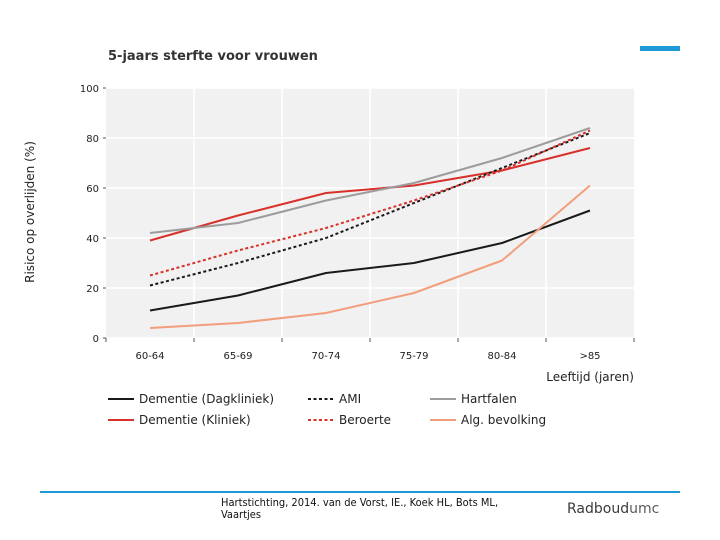 The image size is (720, 540). What do you see at coordinates (503, 420) in the screenshot?
I see `legend-label: Alg. bevolking` at bounding box center [503, 420].